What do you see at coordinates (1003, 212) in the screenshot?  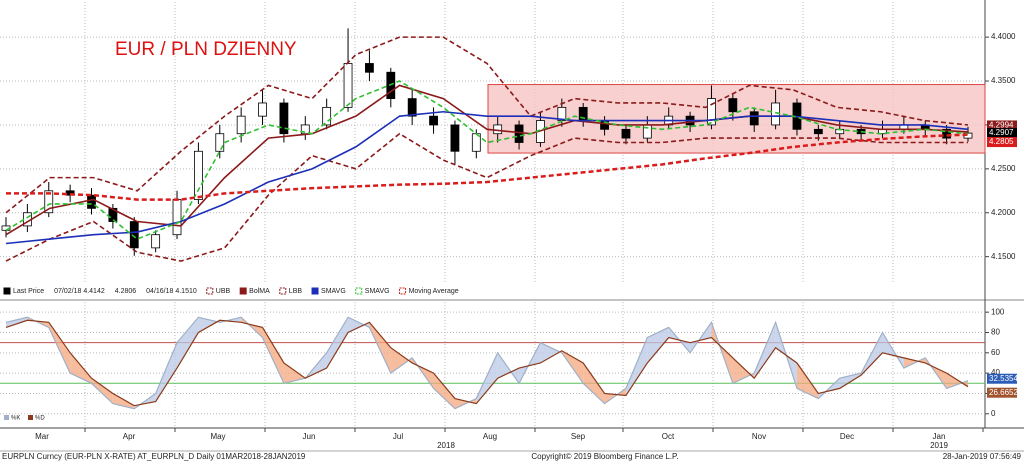 I see `y-tick-label: 4.2000` at bounding box center [1003, 212].